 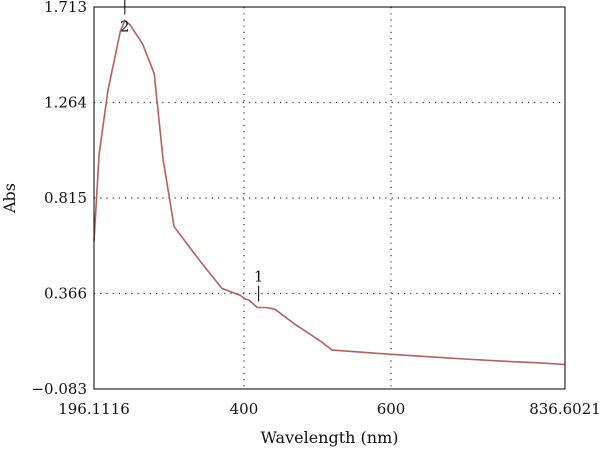 I want to click on x-axis-title: Wavelength (nm), so click(x=329, y=437).